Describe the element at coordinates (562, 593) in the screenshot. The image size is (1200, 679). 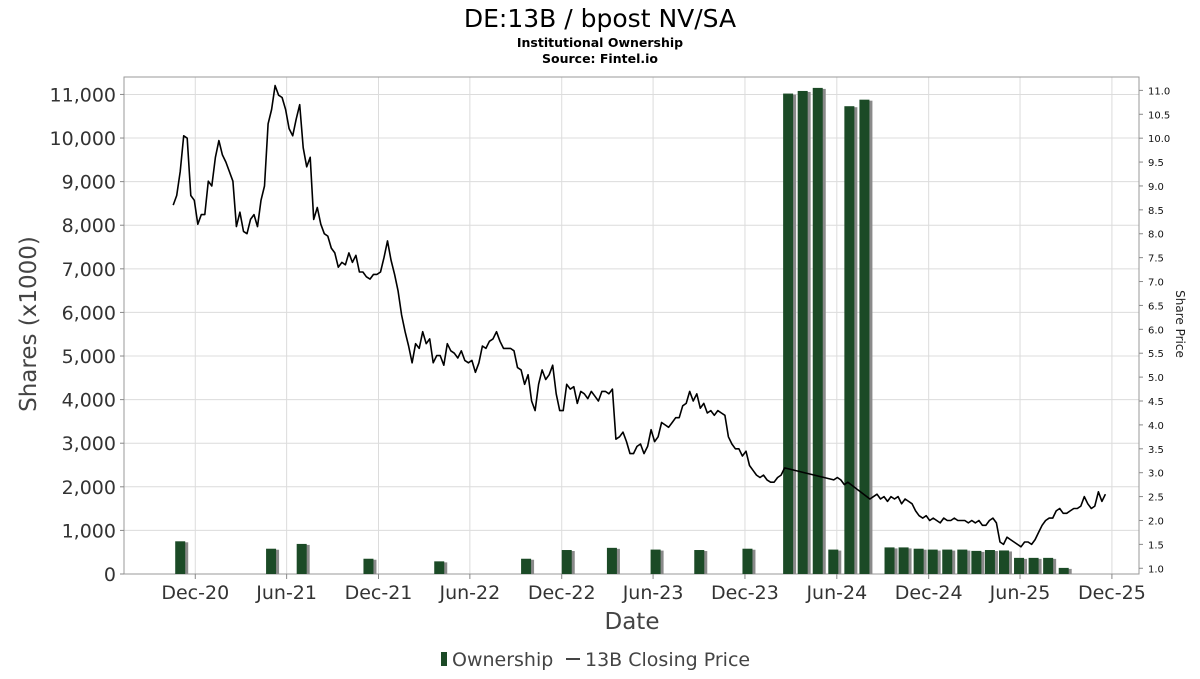
I see `x-tick-label: Dec-22` at that location.